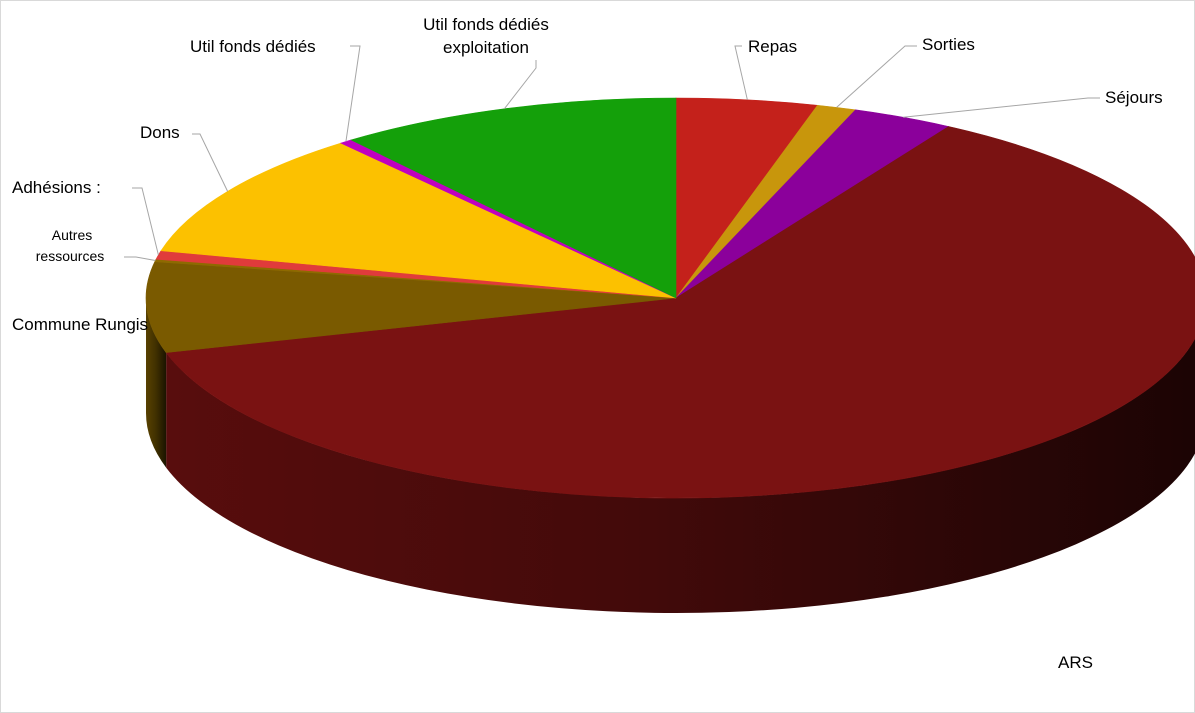 This screenshot has width=1195, height=713. What do you see at coordinates (1075, 662) in the screenshot?
I see `slice-label-ars: ARS` at bounding box center [1075, 662].